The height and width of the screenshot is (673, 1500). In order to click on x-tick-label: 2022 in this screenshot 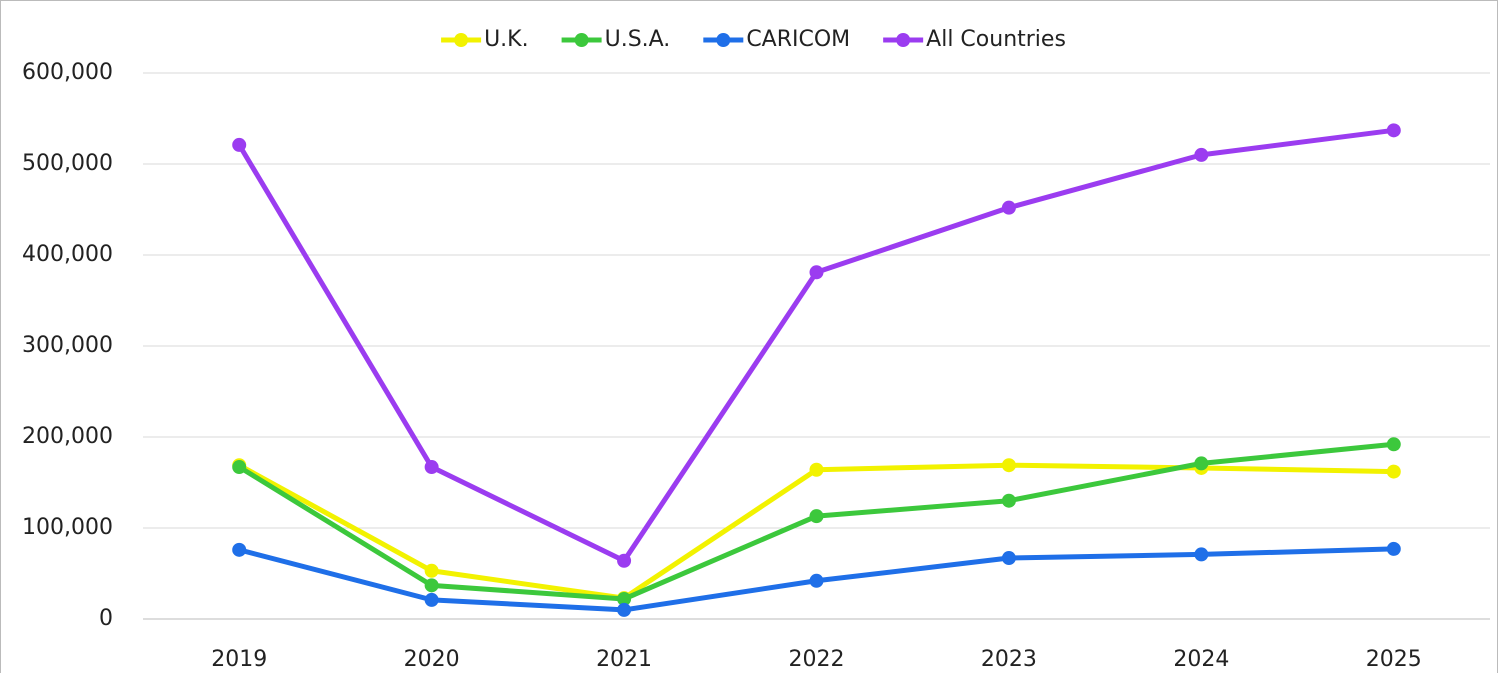, I will do `click(817, 659)`.